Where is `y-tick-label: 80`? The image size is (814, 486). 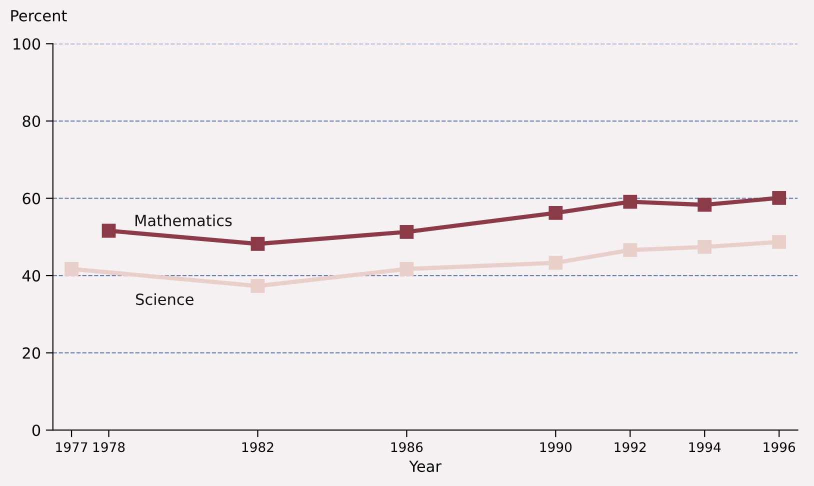
y-tick-label: 80 is located at coordinates (31, 121).